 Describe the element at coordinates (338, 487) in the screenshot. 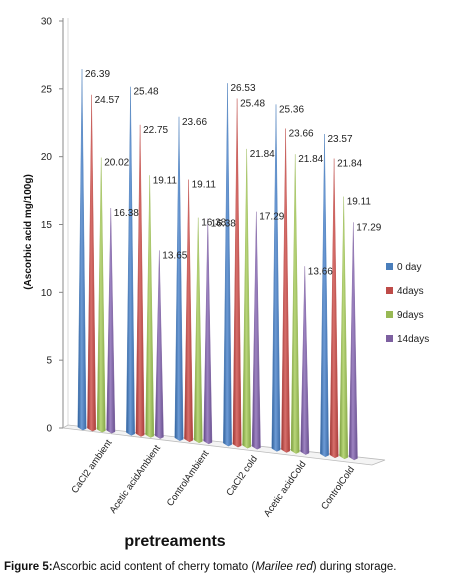

I see `category-label: ControlCold` at that location.